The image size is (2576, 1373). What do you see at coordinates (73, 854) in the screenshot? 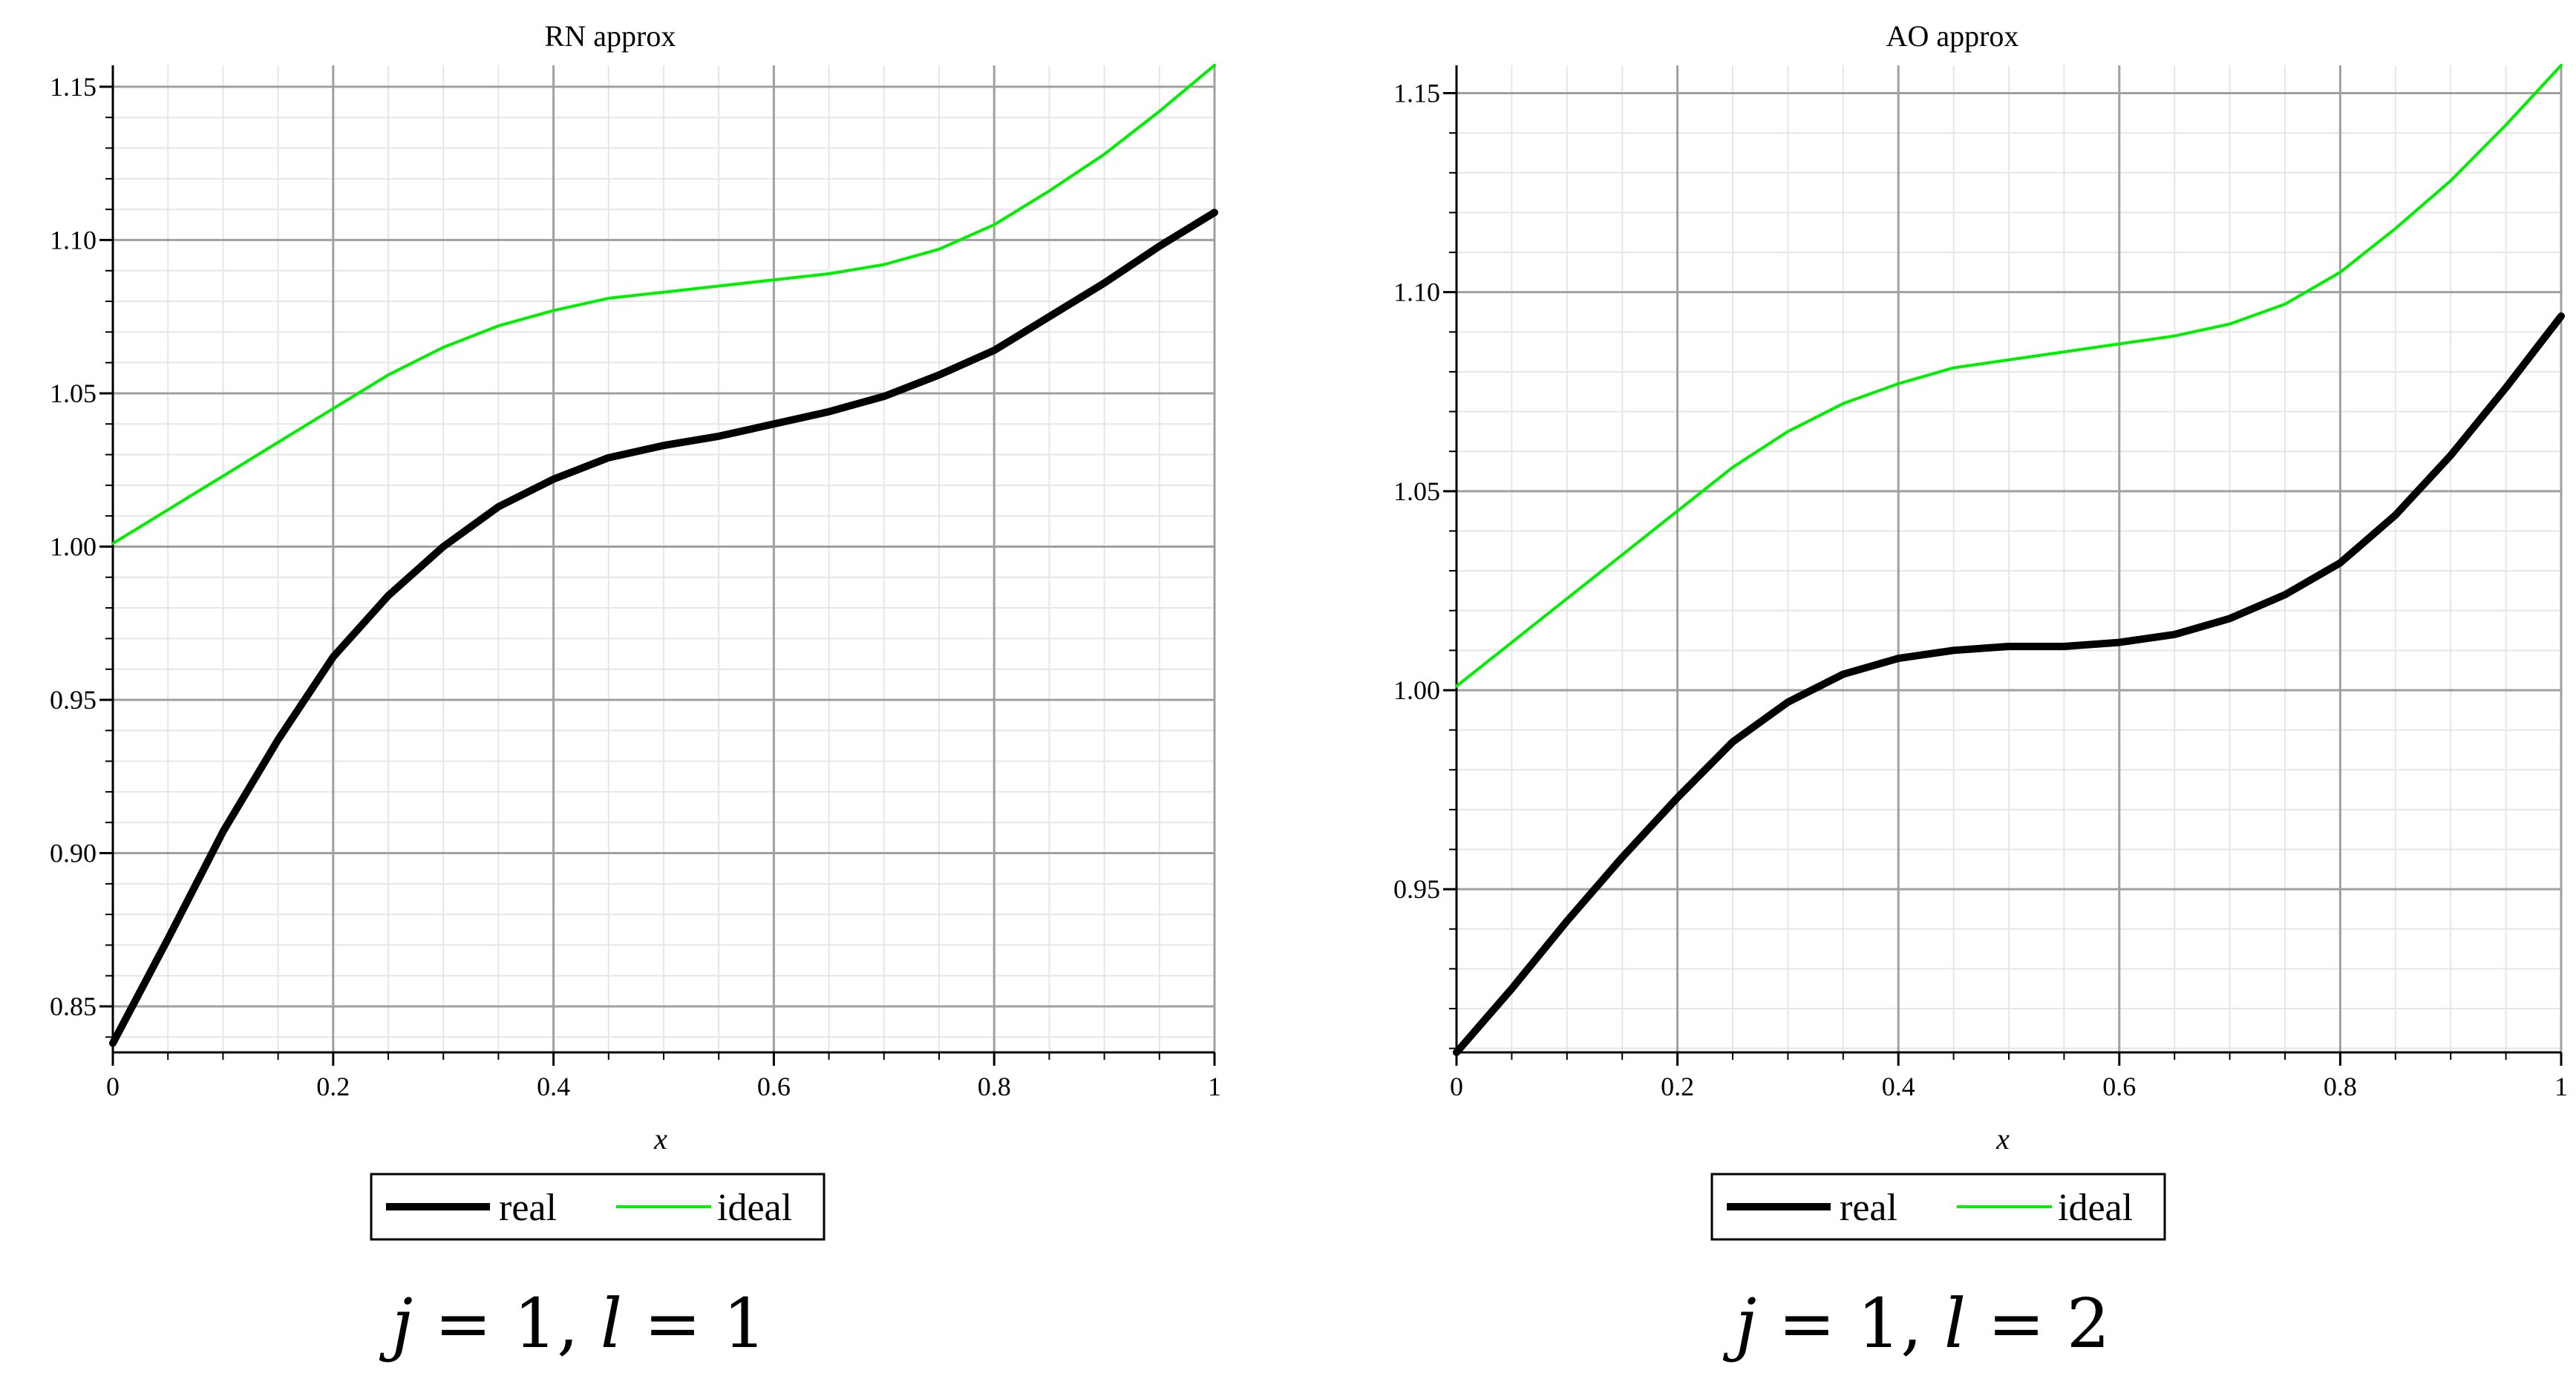
I see `y-tick-label: 0.90` at bounding box center [73, 854].